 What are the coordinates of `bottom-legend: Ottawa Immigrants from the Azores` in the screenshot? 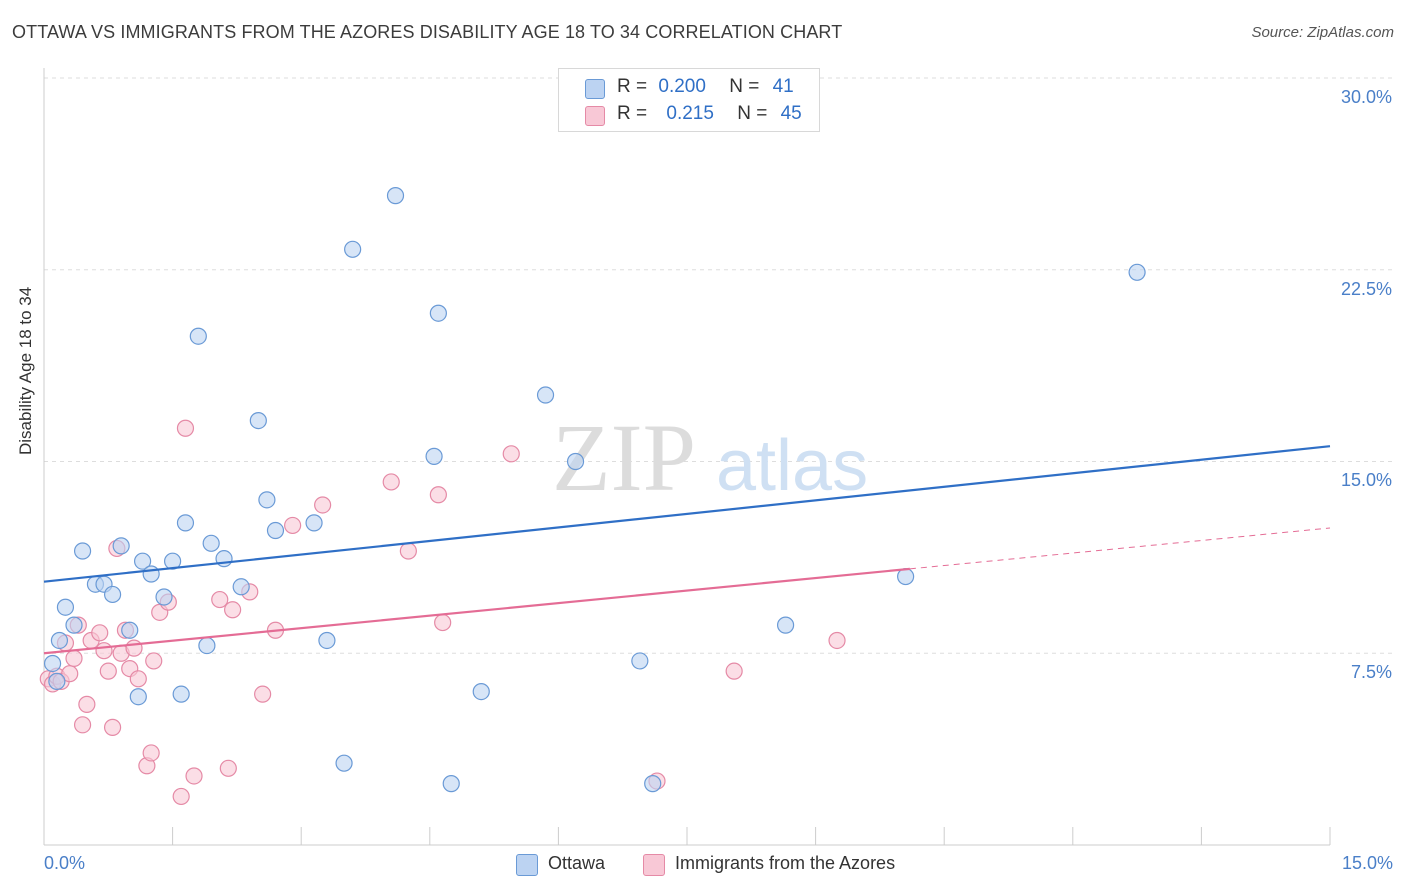 It's located at (703, 865).